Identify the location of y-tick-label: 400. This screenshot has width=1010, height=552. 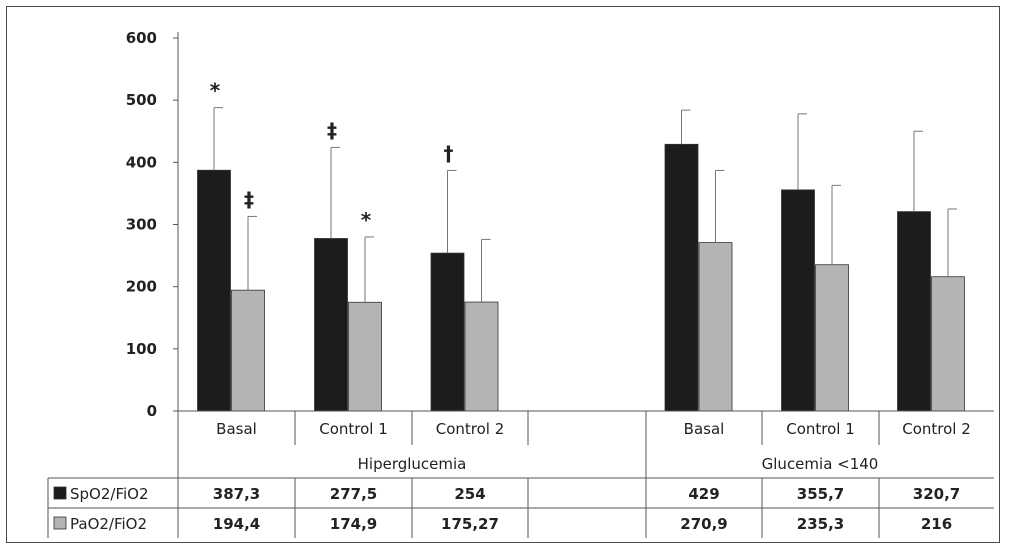
(141, 162).